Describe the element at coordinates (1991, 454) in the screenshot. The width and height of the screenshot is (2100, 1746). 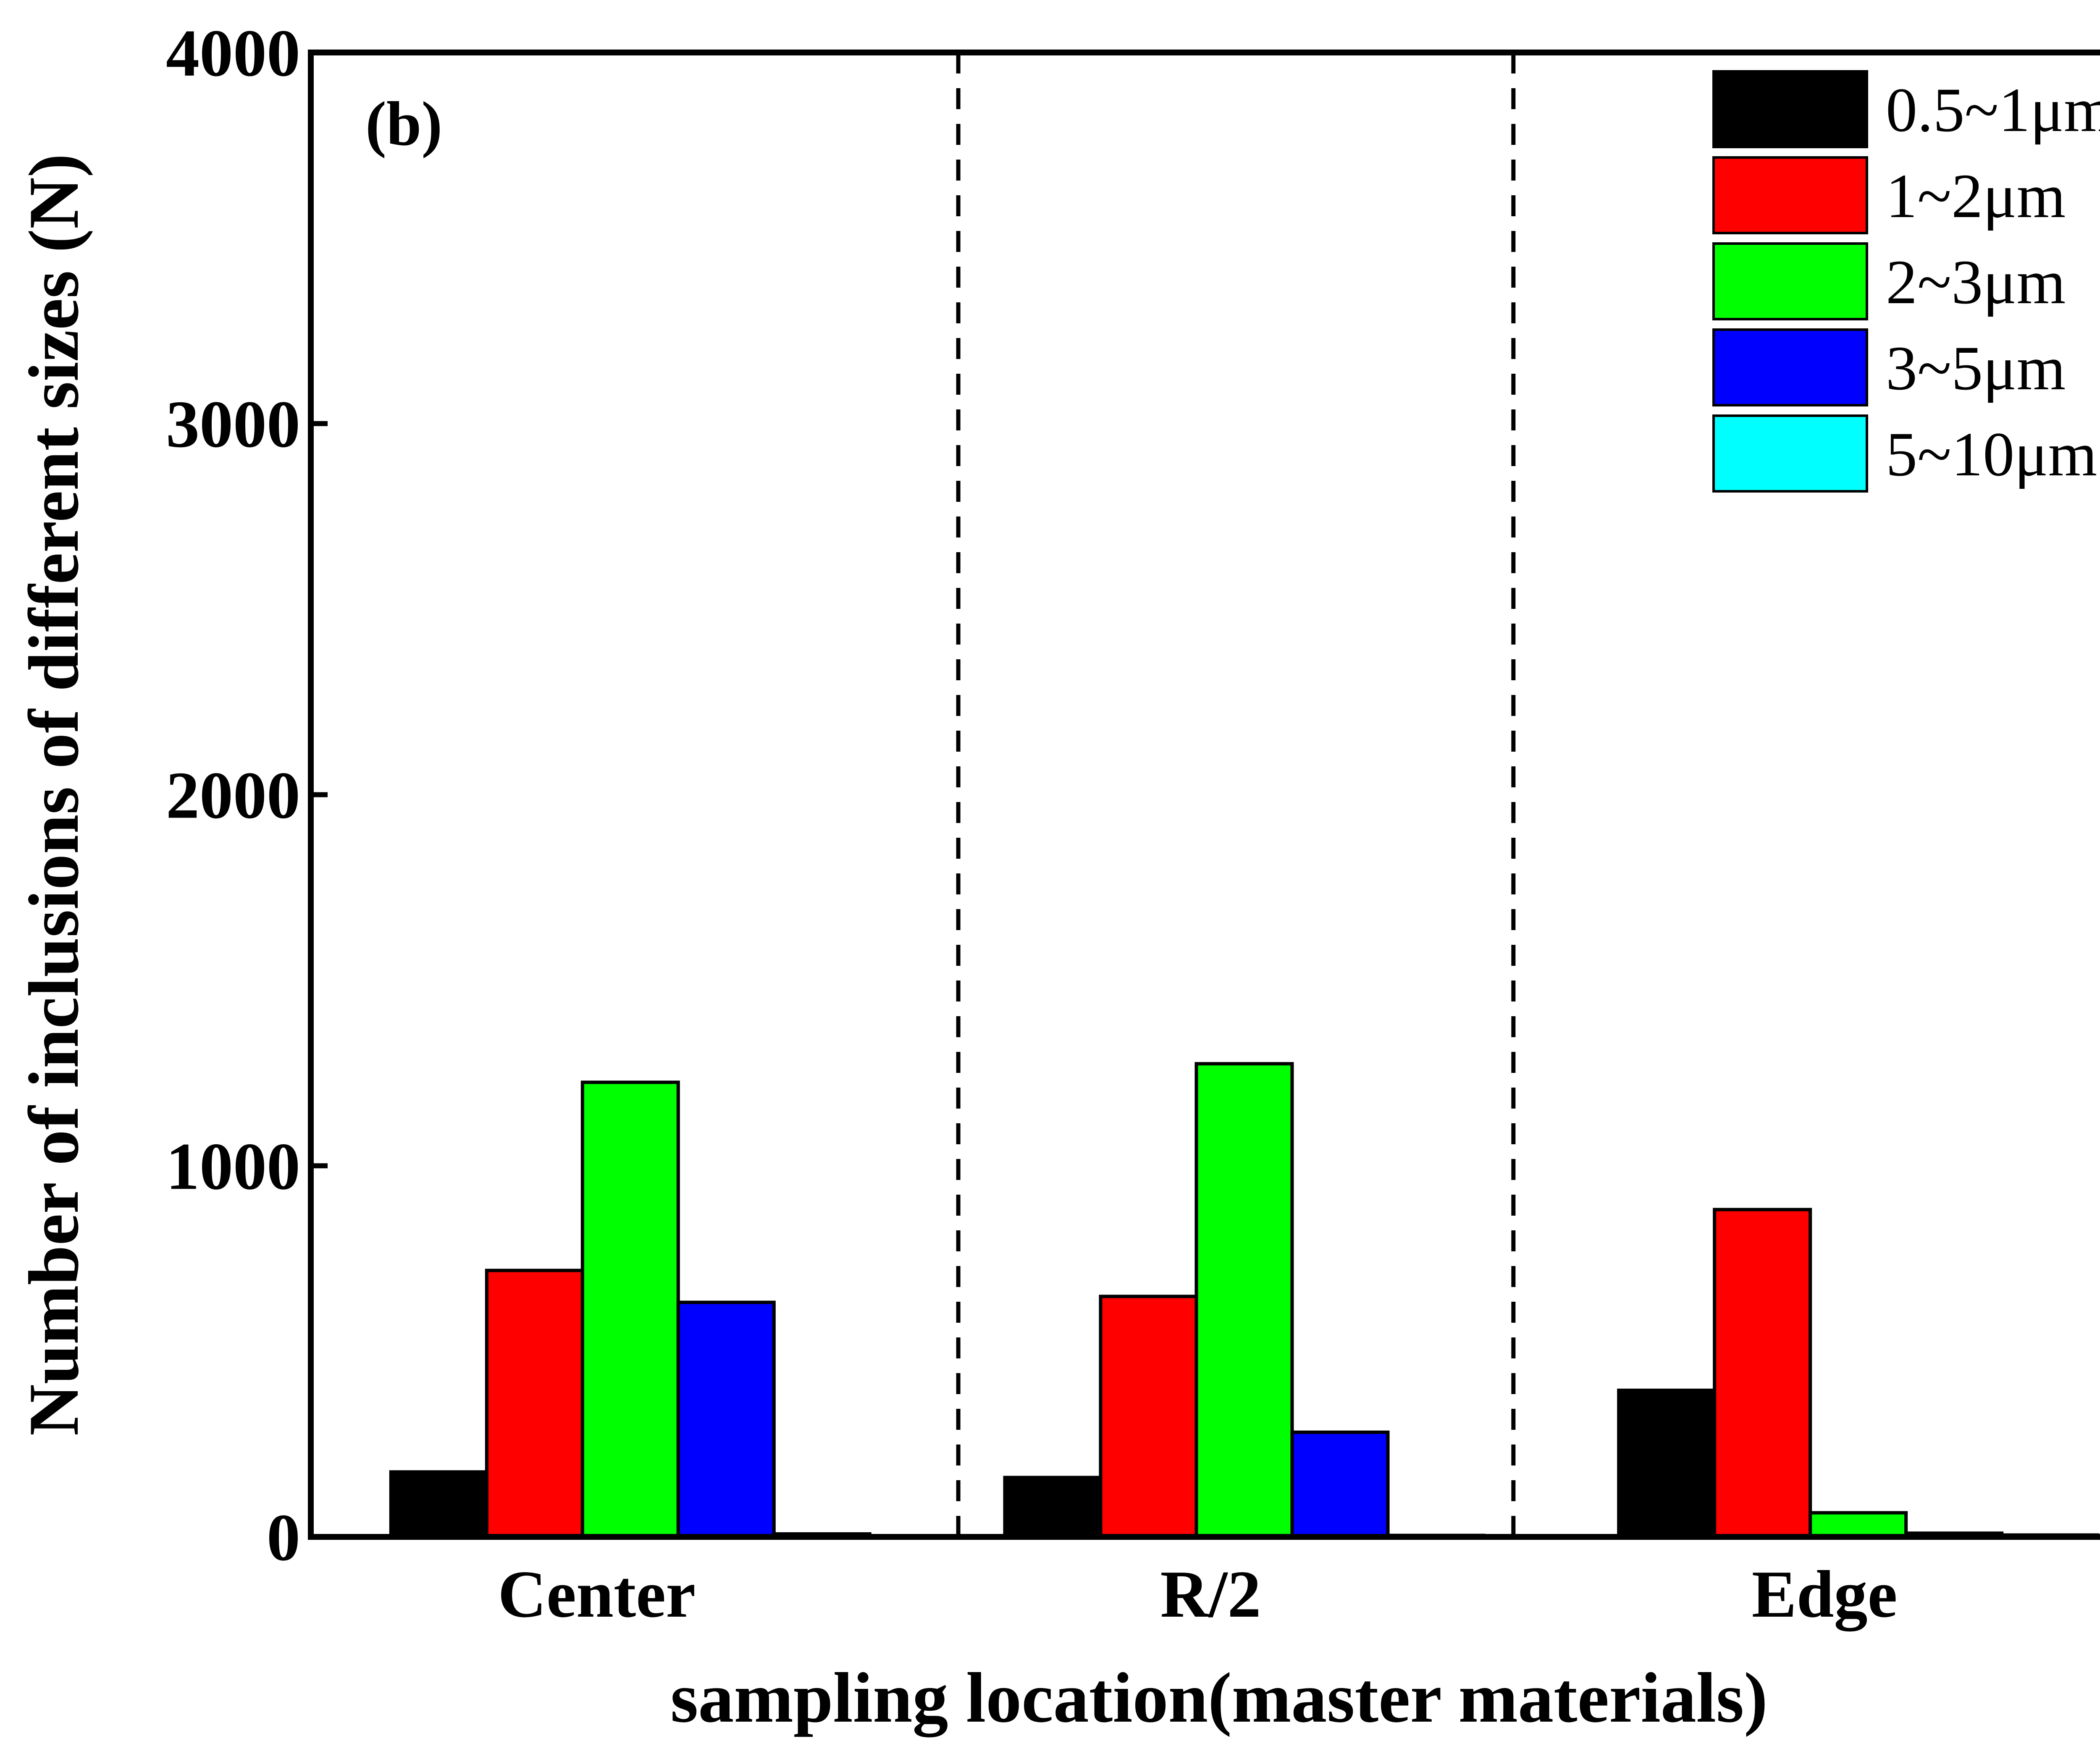
I see `legend-label-5: 5~10μm` at that location.